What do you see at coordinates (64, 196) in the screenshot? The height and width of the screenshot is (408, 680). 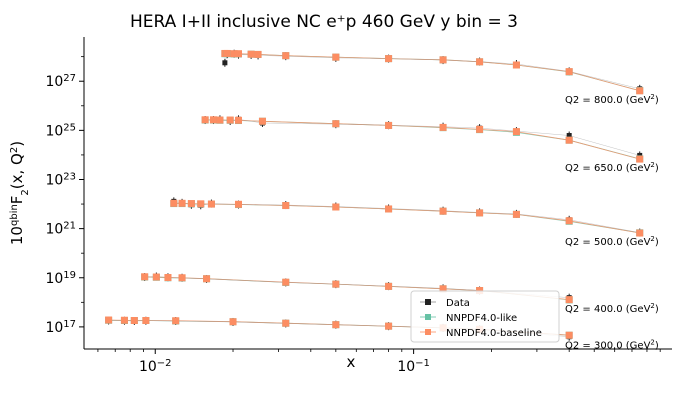 I see `y-axis-ticks: 1017 1019 1021 1023 1025 1027` at bounding box center [64, 196].